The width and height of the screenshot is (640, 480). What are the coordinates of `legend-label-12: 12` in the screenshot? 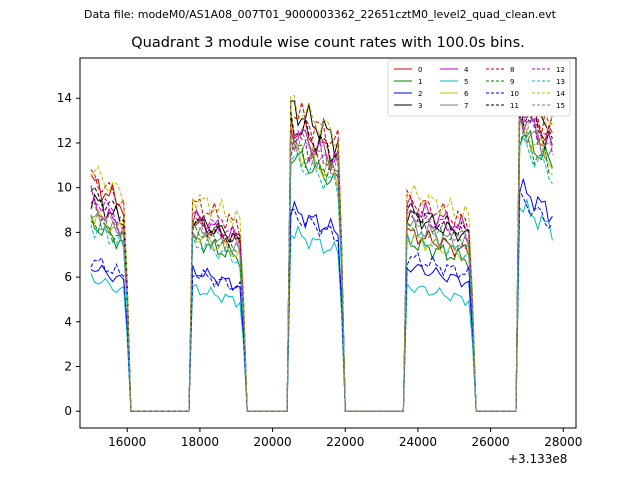 It's located at (560, 70).